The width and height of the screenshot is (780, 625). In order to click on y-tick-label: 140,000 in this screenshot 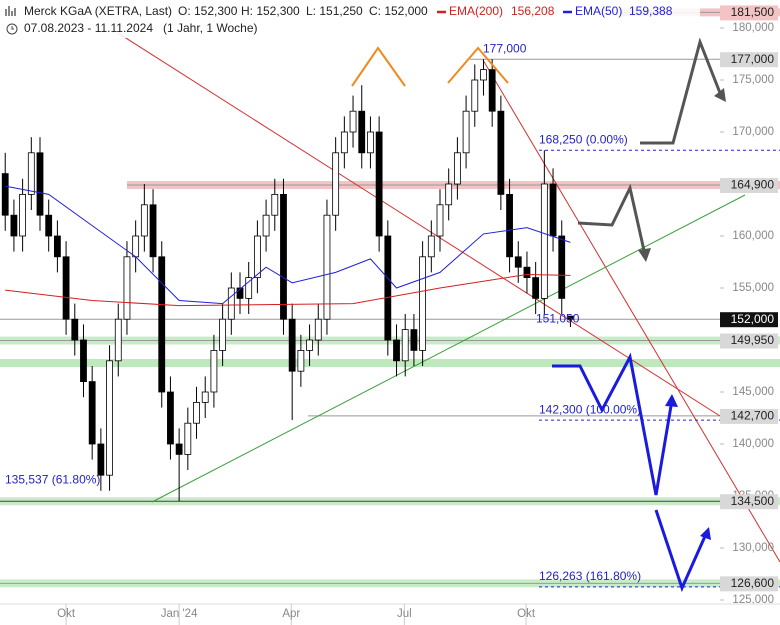, I will do `click(753, 444)`.